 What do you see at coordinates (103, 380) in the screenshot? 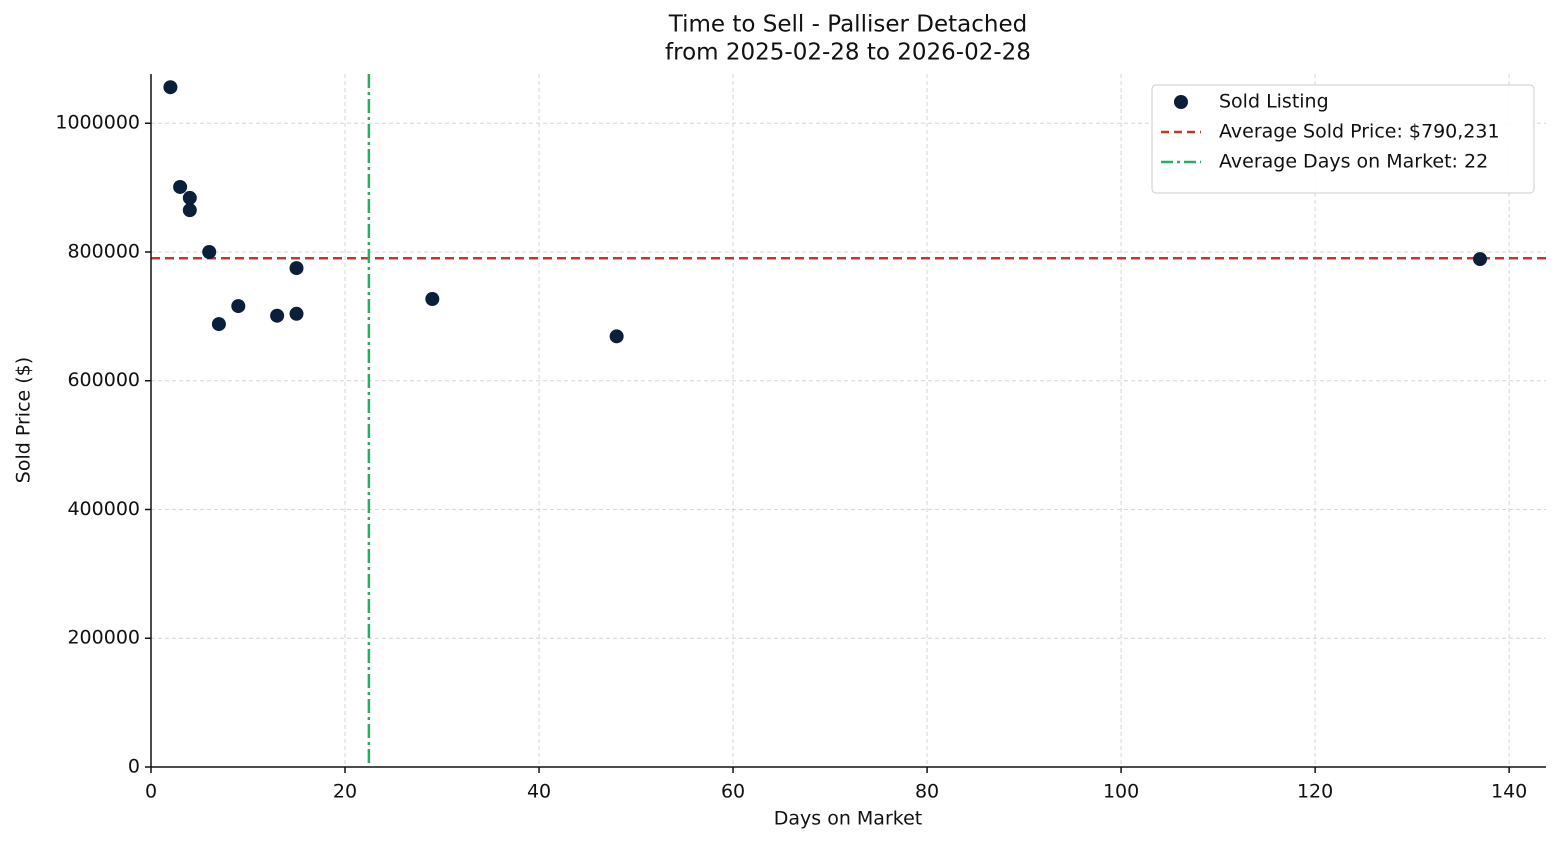
I see `y-tick-label: 600000` at bounding box center [103, 380].